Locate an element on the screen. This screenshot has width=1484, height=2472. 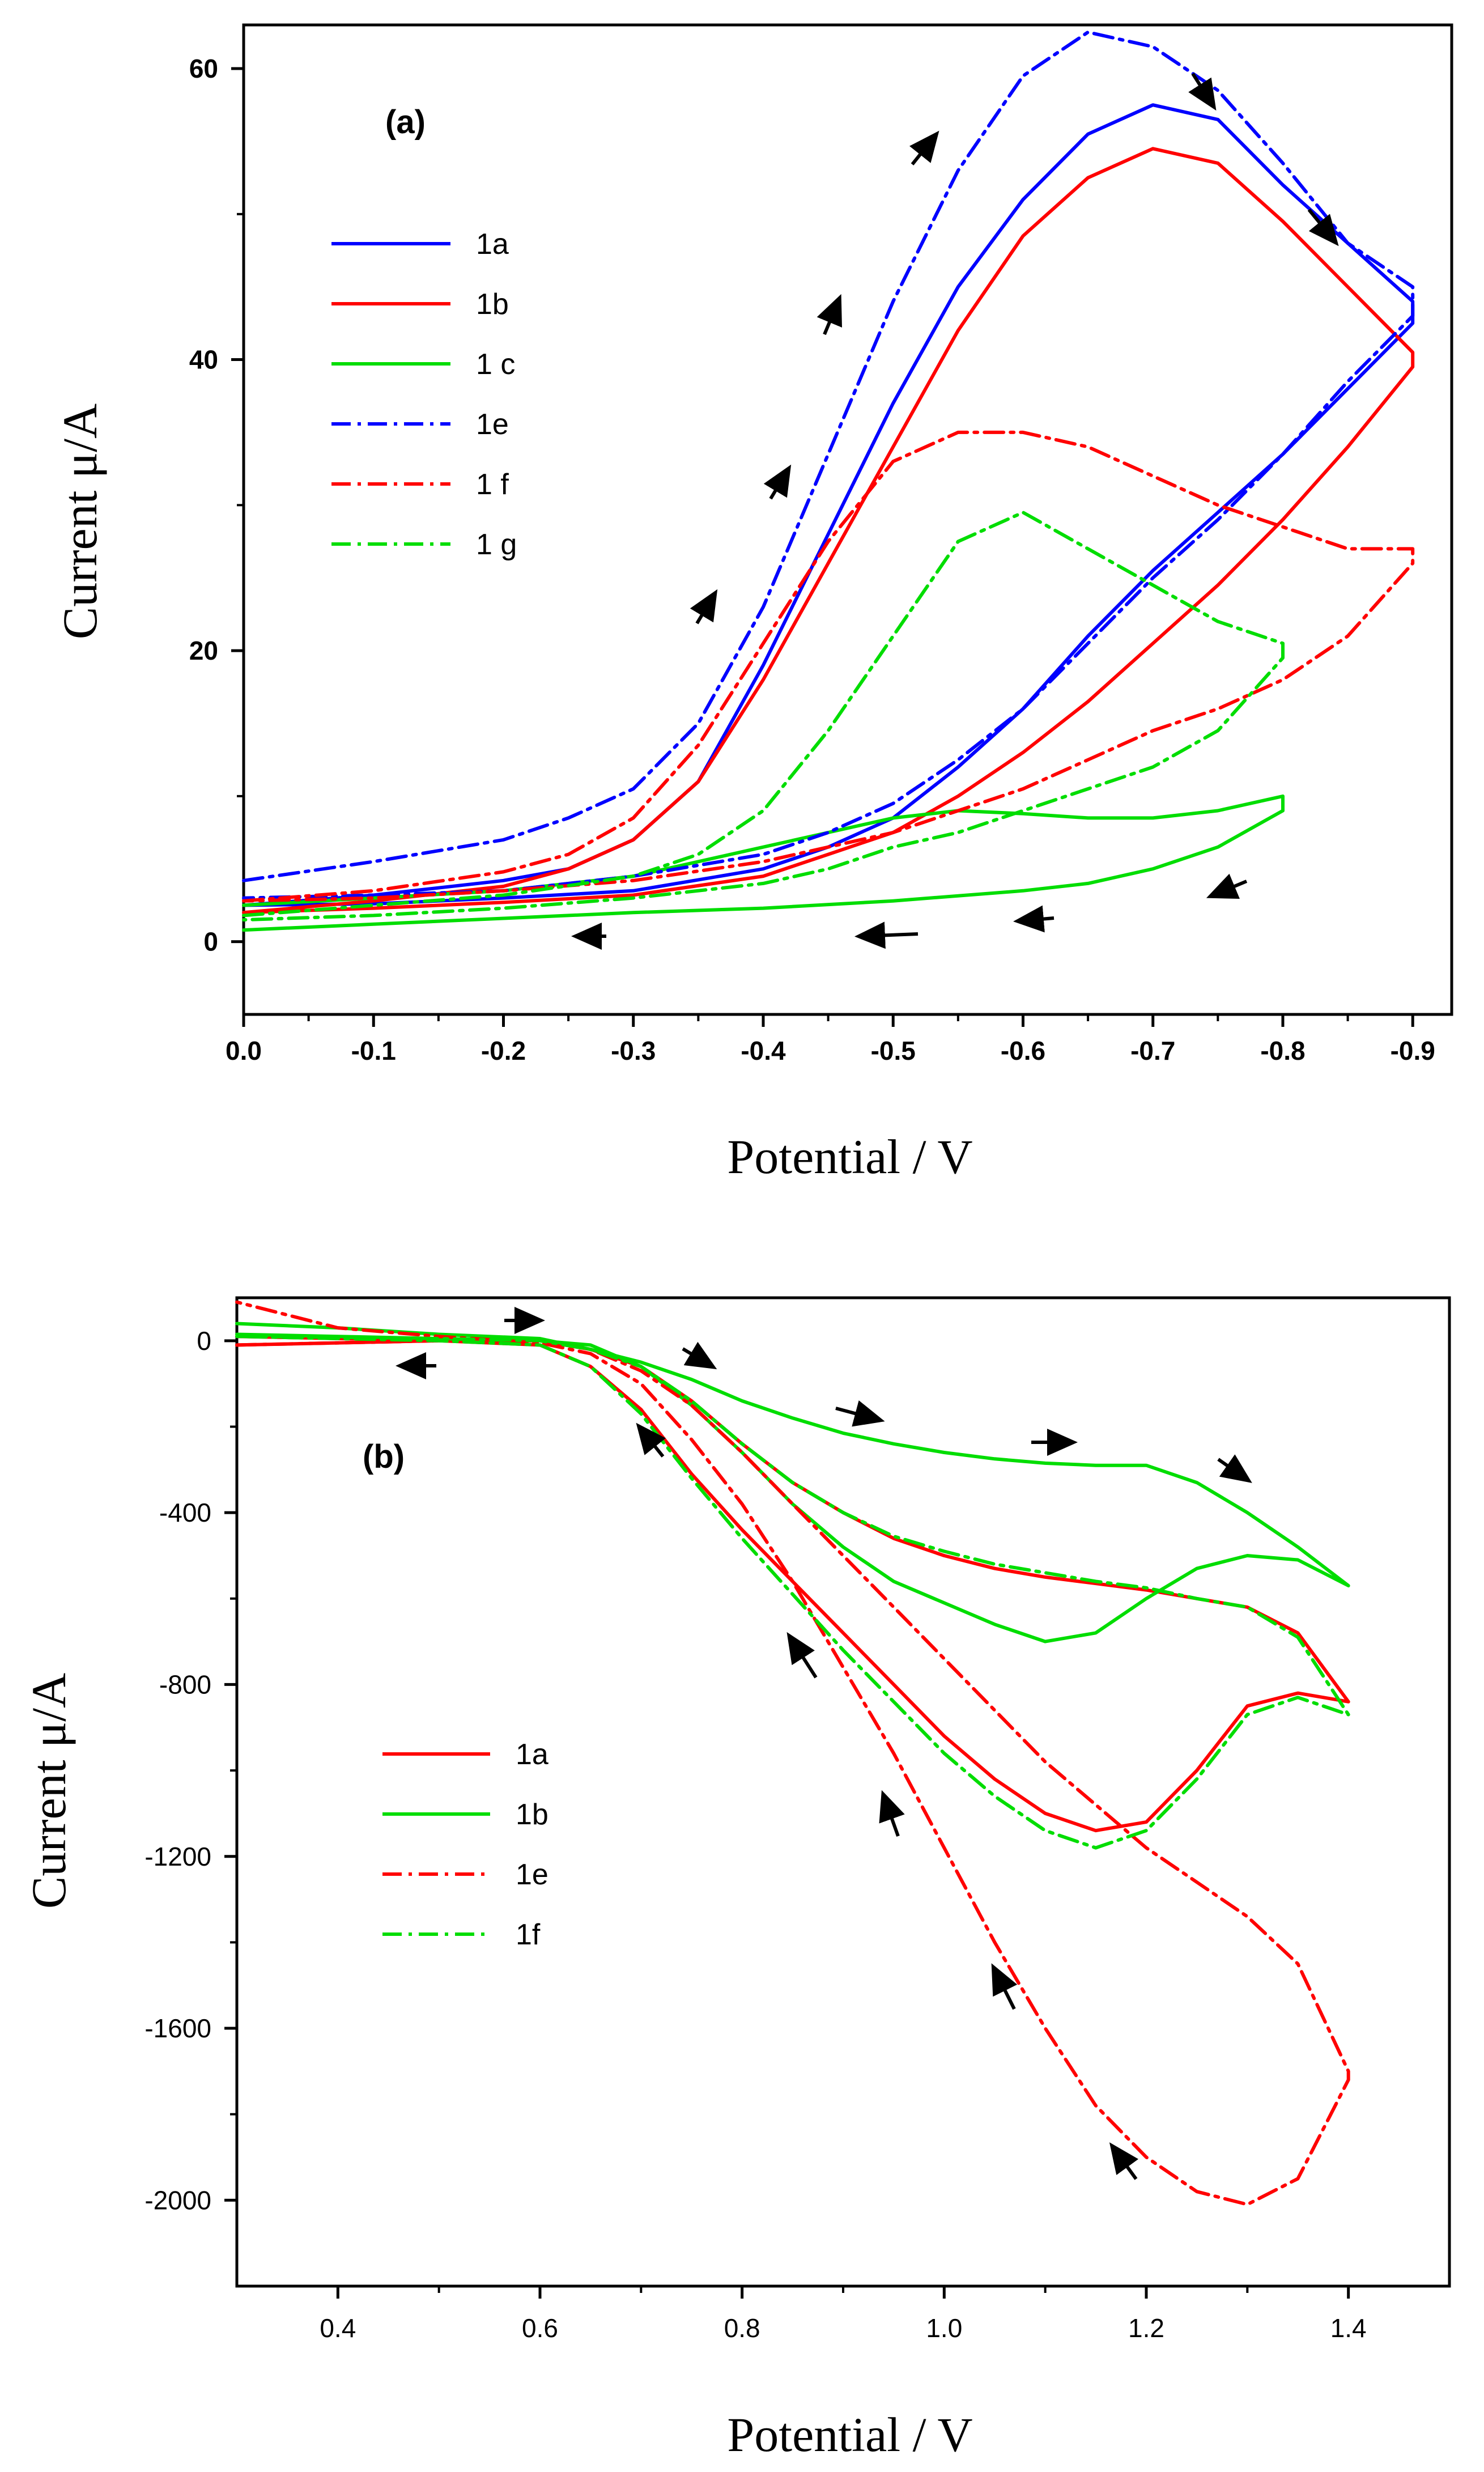
x-tick-label: 1.0 is located at coordinates (944, 2328).